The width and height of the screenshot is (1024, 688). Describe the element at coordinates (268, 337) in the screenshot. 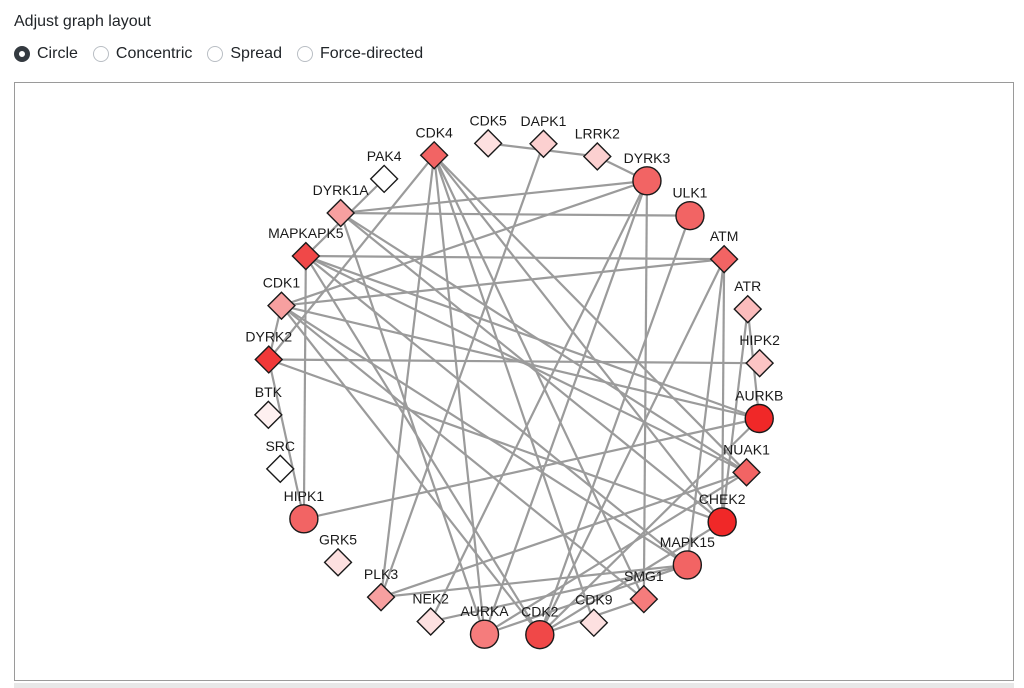

I see `node-label: DYRK2` at that location.